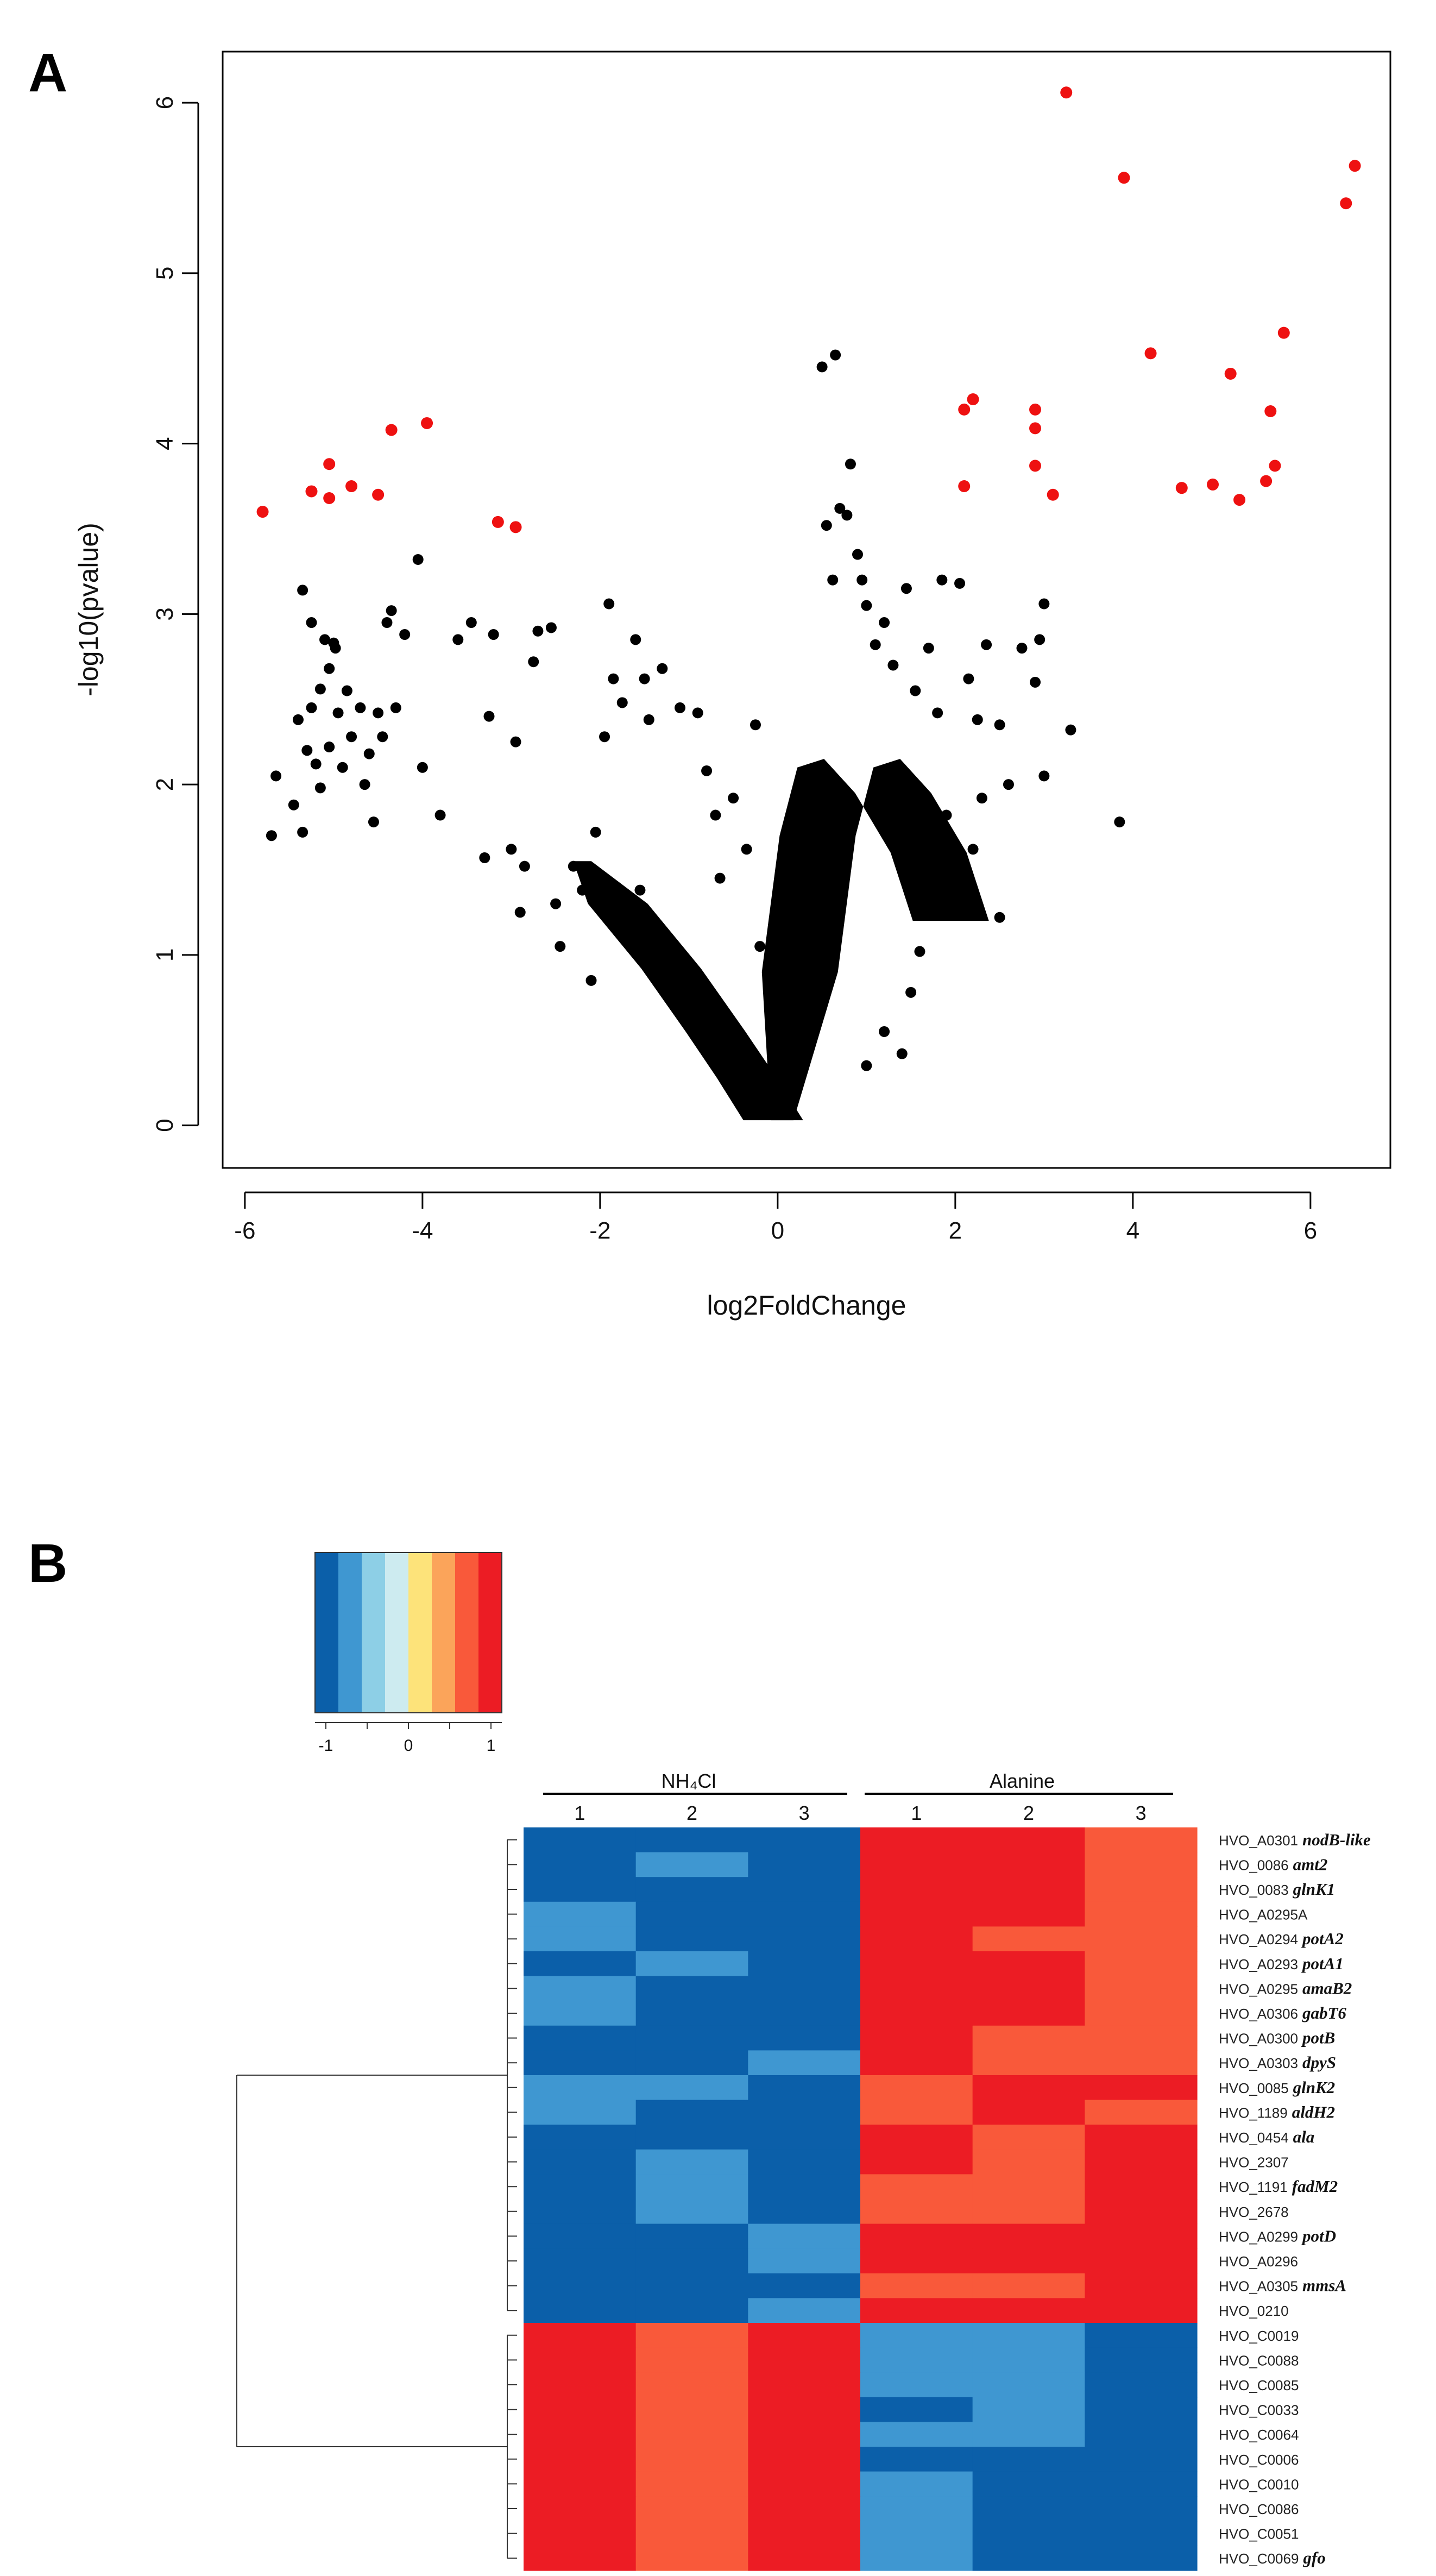 This screenshot has height=2576, width=1436. What do you see at coordinates (688, 991) in the screenshot?
I see `volcano-cloud-left` at bounding box center [688, 991].